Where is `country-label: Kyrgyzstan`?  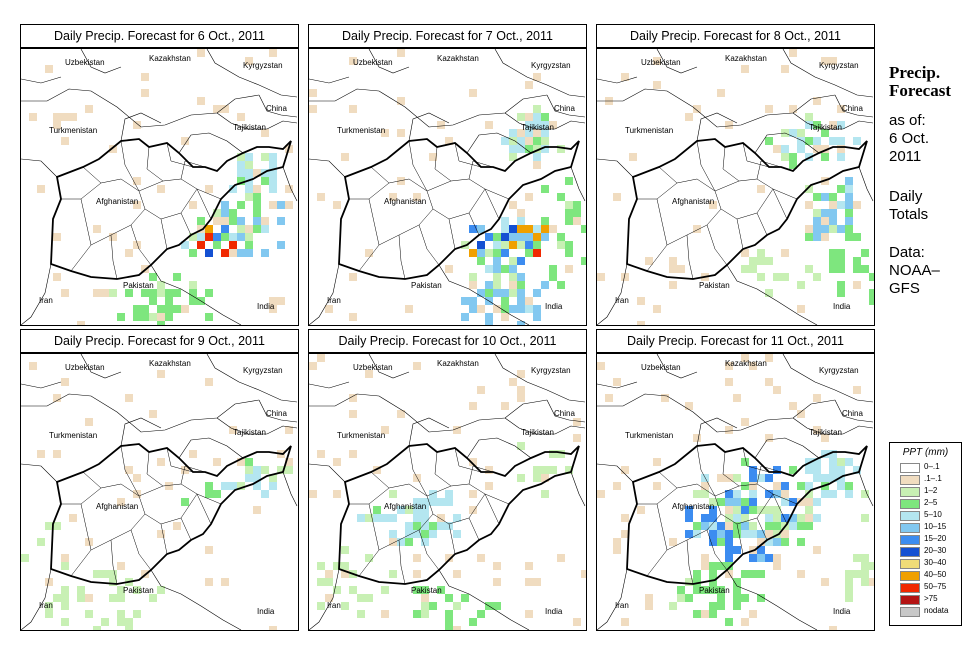 country-label: Kyrgyzstan is located at coordinates (551, 65).